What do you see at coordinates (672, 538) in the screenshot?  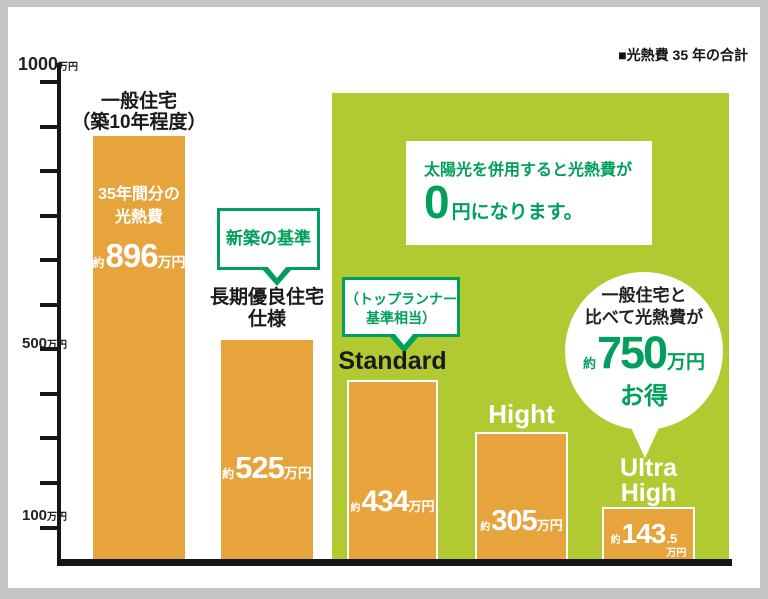 I see `value-decimal: .5` at bounding box center [672, 538].